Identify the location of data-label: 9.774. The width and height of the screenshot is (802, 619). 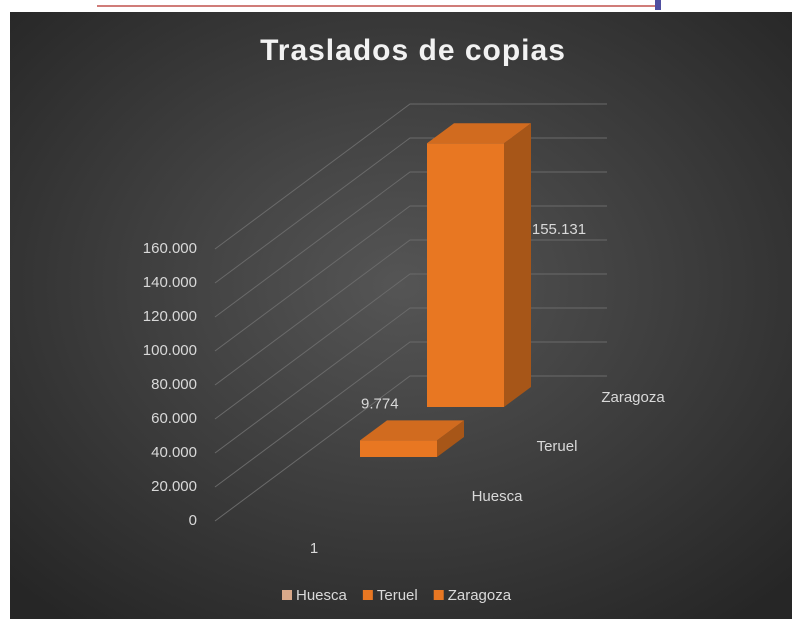
(380, 403).